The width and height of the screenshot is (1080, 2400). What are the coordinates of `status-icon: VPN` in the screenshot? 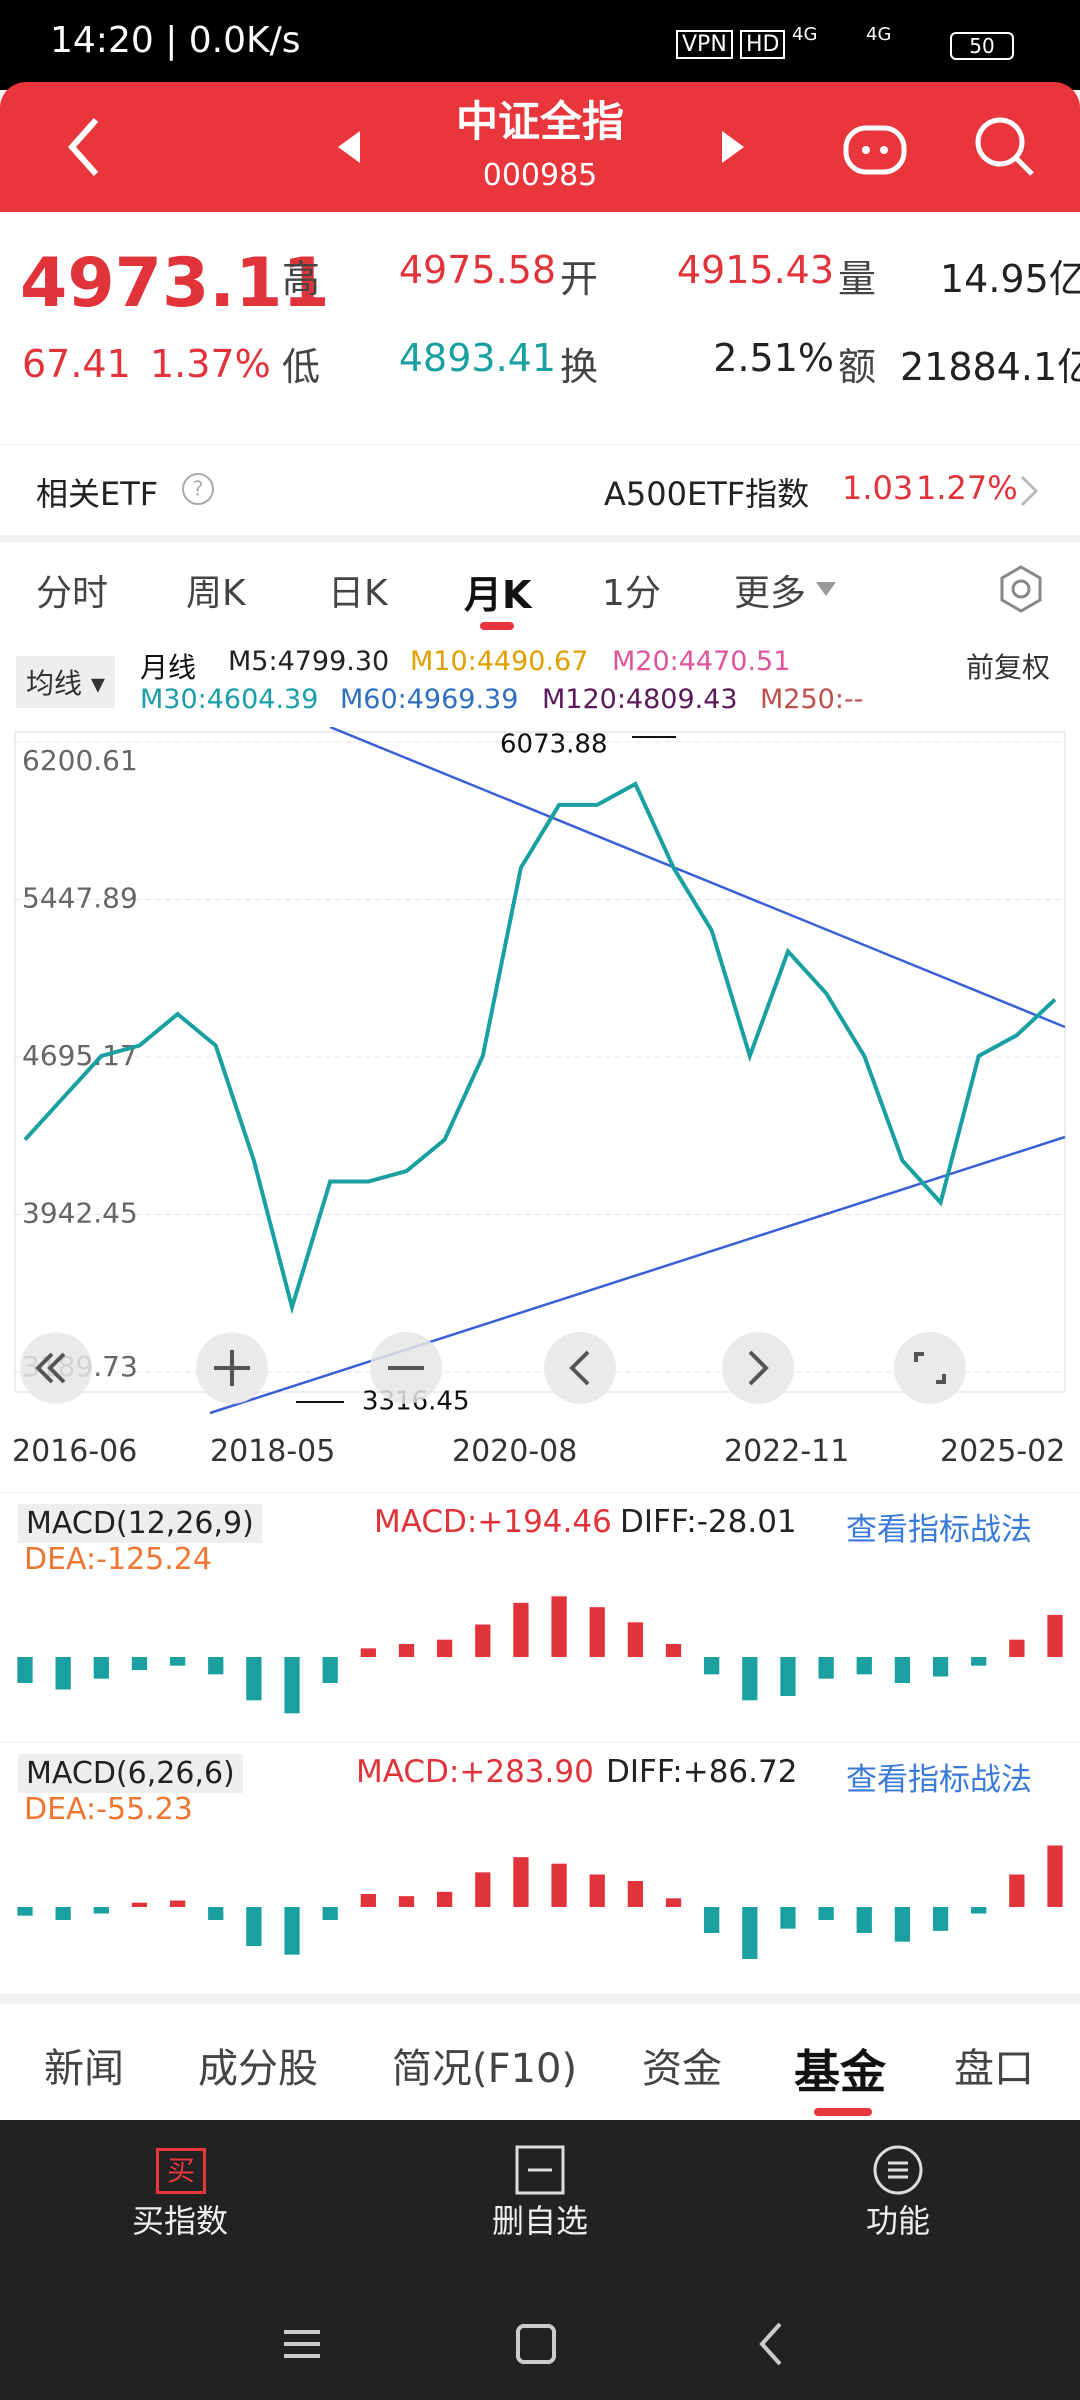 It's located at (704, 44).